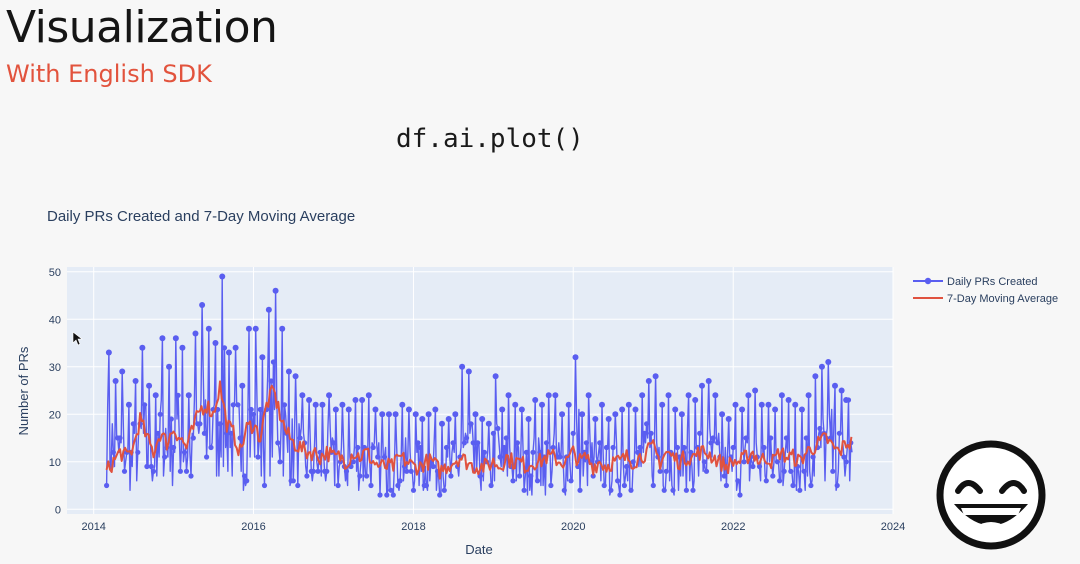 The width and height of the screenshot is (1080, 564). Describe the element at coordinates (23, 390) in the screenshot. I see `y-axis-label: Number of PRs` at that location.